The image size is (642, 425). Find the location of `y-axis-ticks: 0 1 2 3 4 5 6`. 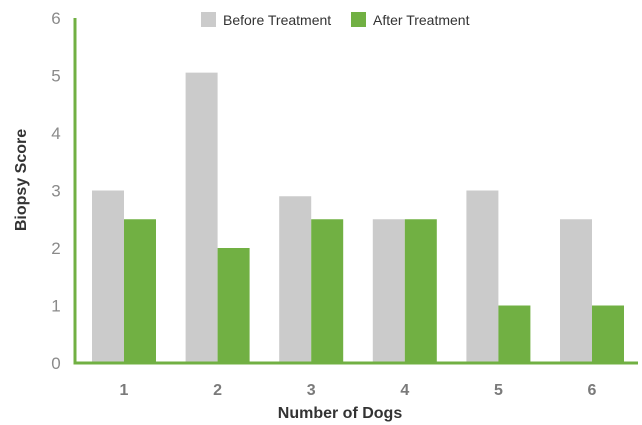

y-axis-ticks: 0 1 2 3 4 5 6 is located at coordinates (55, 191).